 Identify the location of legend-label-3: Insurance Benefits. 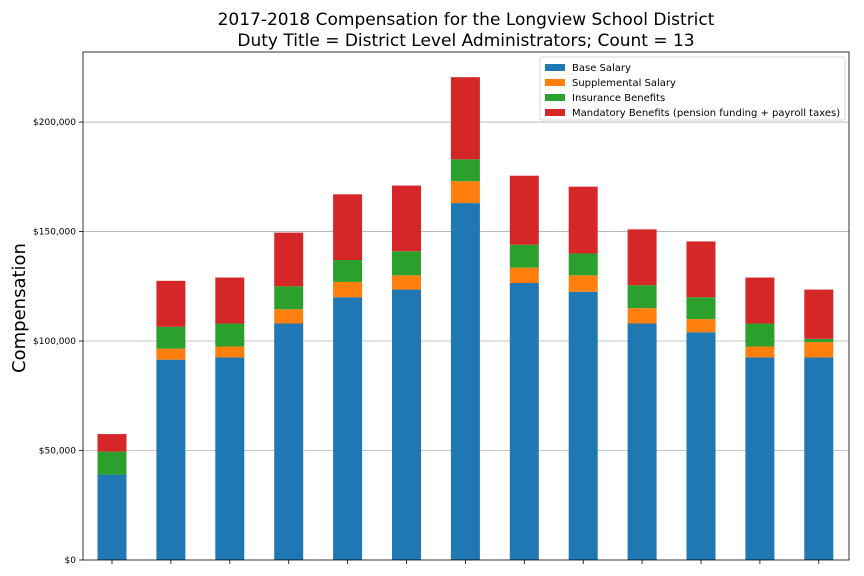
(618, 98).